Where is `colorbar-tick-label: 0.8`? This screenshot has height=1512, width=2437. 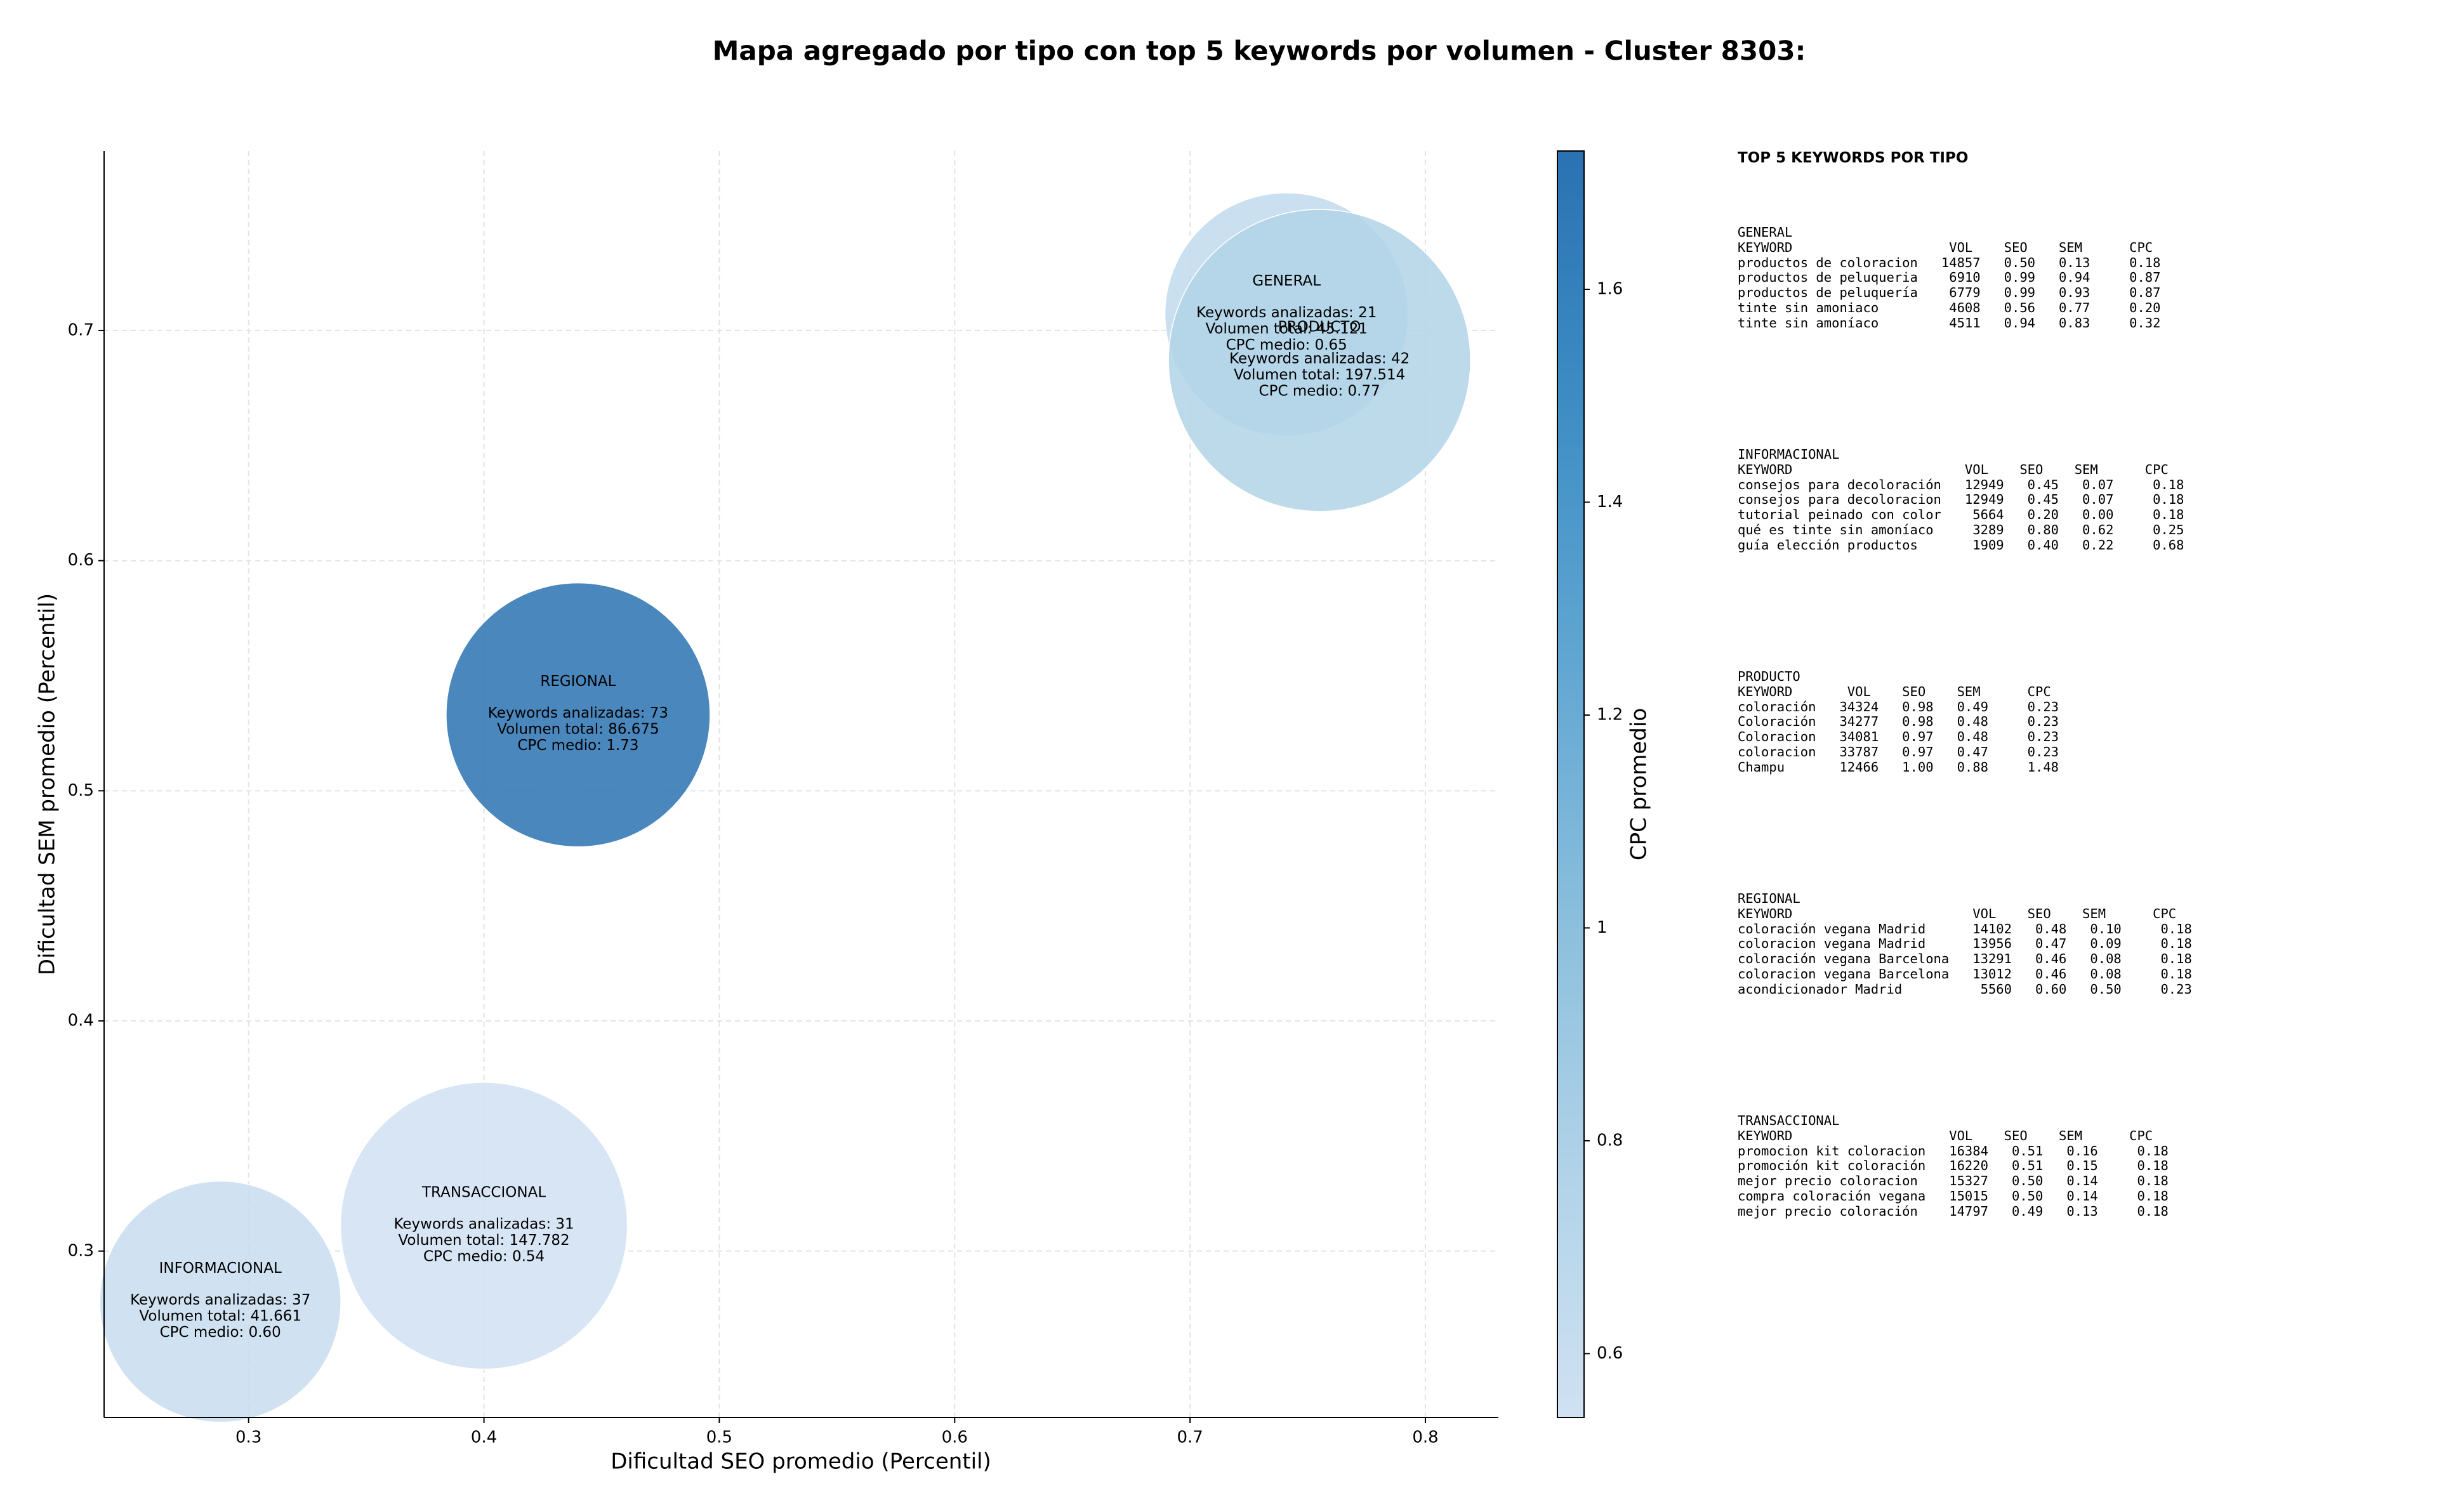 colorbar-tick-label: 0.8 is located at coordinates (1610, 1141).